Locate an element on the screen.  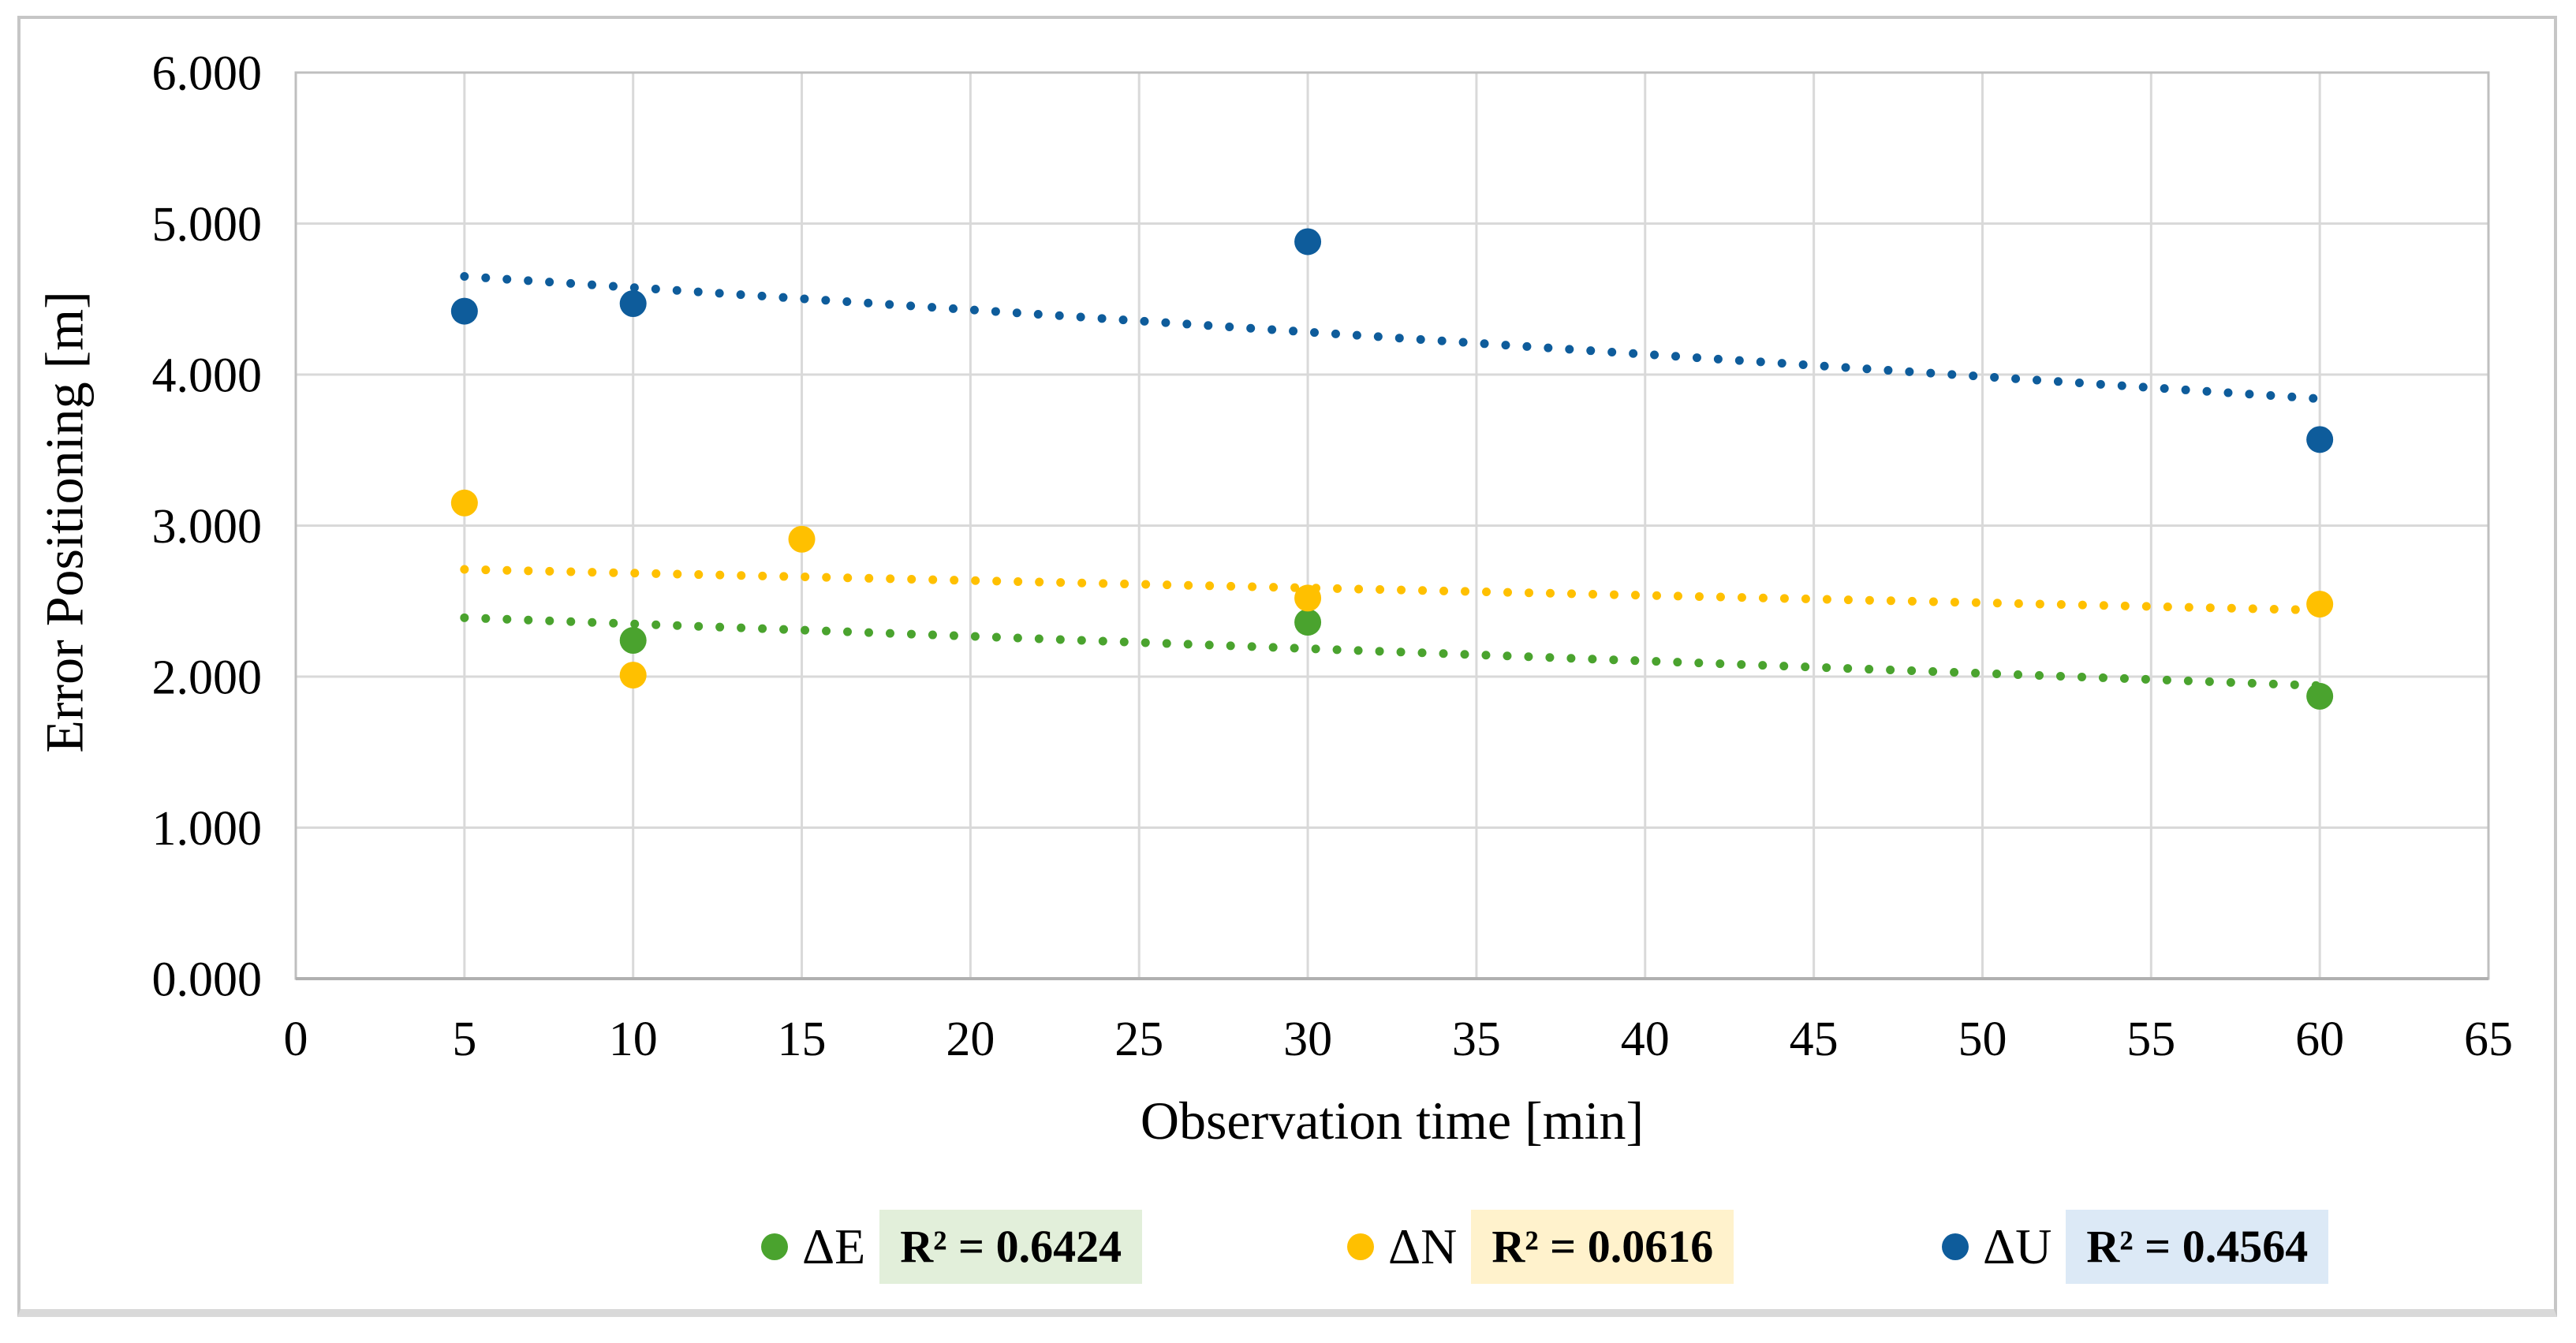
x-tick-label-15: 15 is located at coordinates (802, 1039).